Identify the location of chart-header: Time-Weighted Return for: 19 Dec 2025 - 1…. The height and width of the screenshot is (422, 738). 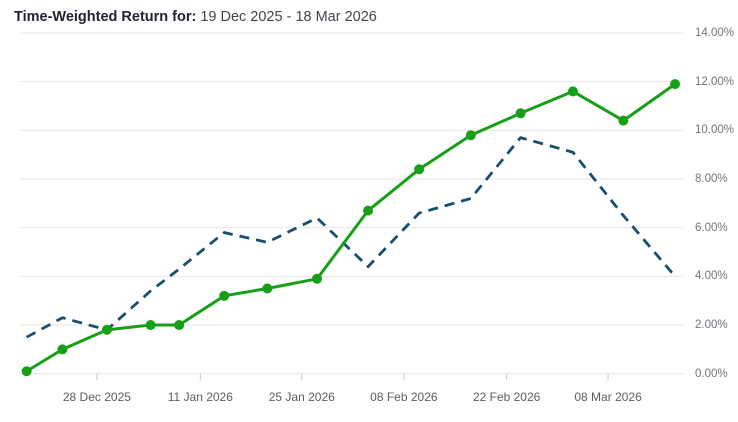
(195, 17).